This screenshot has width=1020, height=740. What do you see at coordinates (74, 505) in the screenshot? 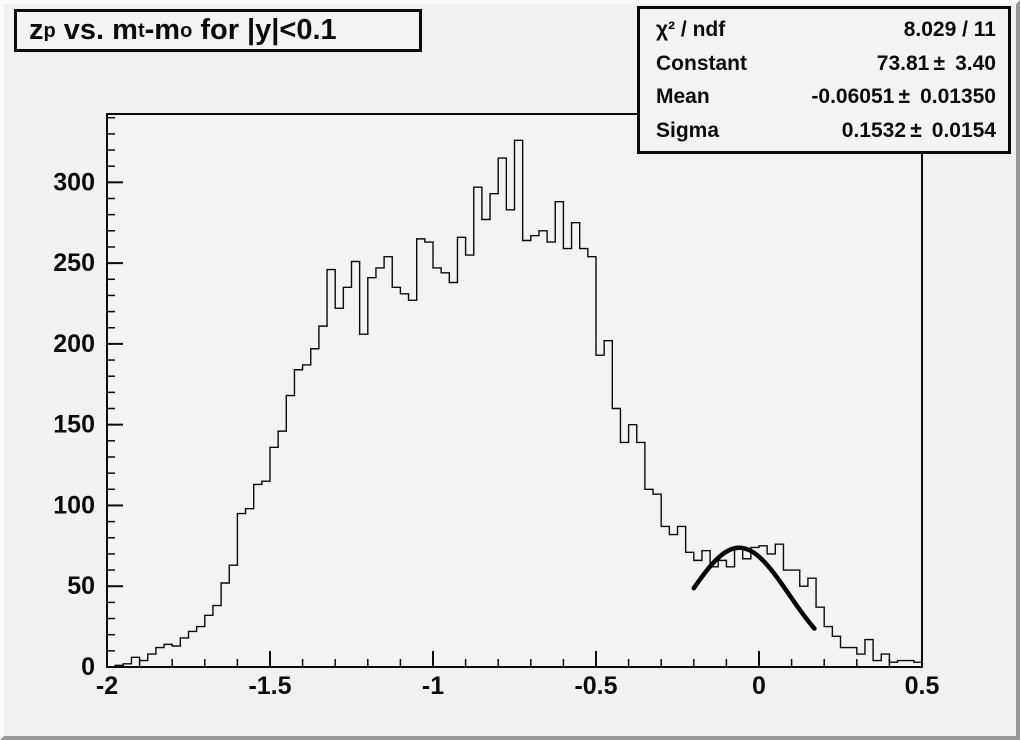
I see `y-axis-tick-label: 100` at bounding box center [74, 505].